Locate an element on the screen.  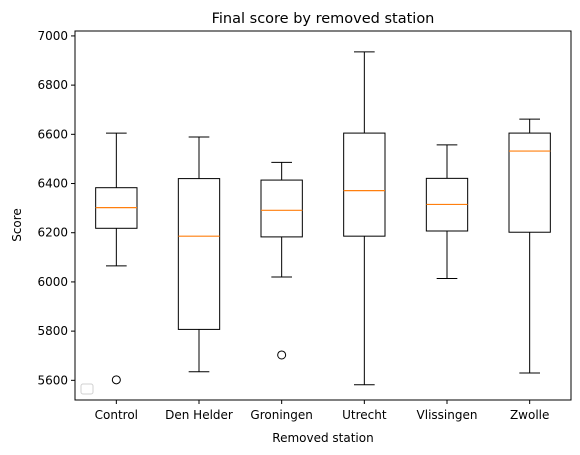
x-tick-label: Control is located at coordinates (116, 415).